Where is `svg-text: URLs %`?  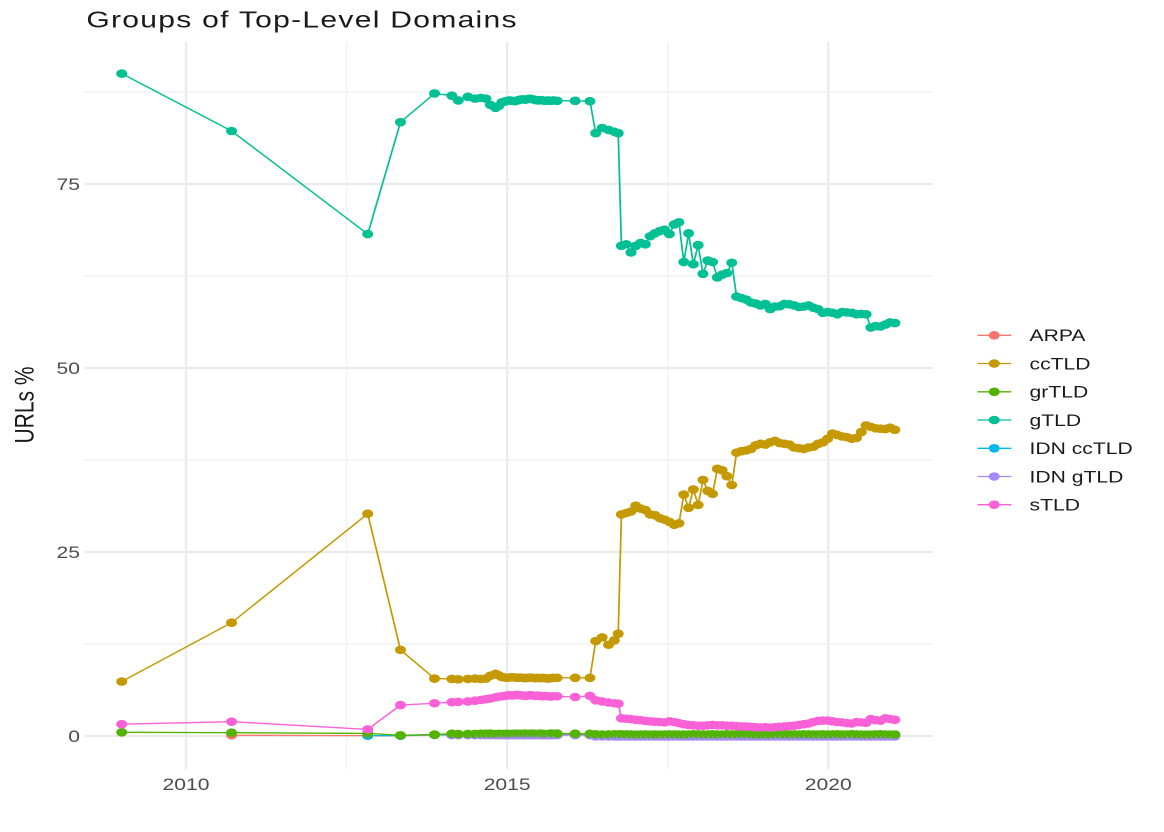 svg-text: URLs % is located at coordinates (25, 405).